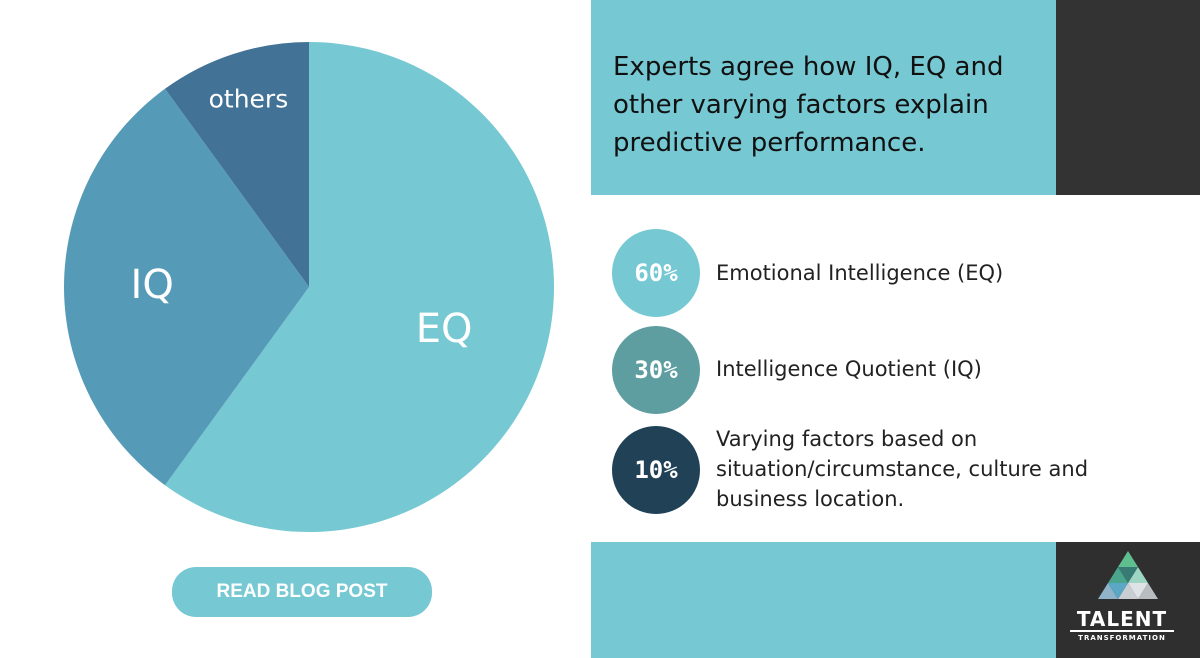 This screenshot has width=1200, height=658. I want to click on logo-divider, so click(1122, 631).